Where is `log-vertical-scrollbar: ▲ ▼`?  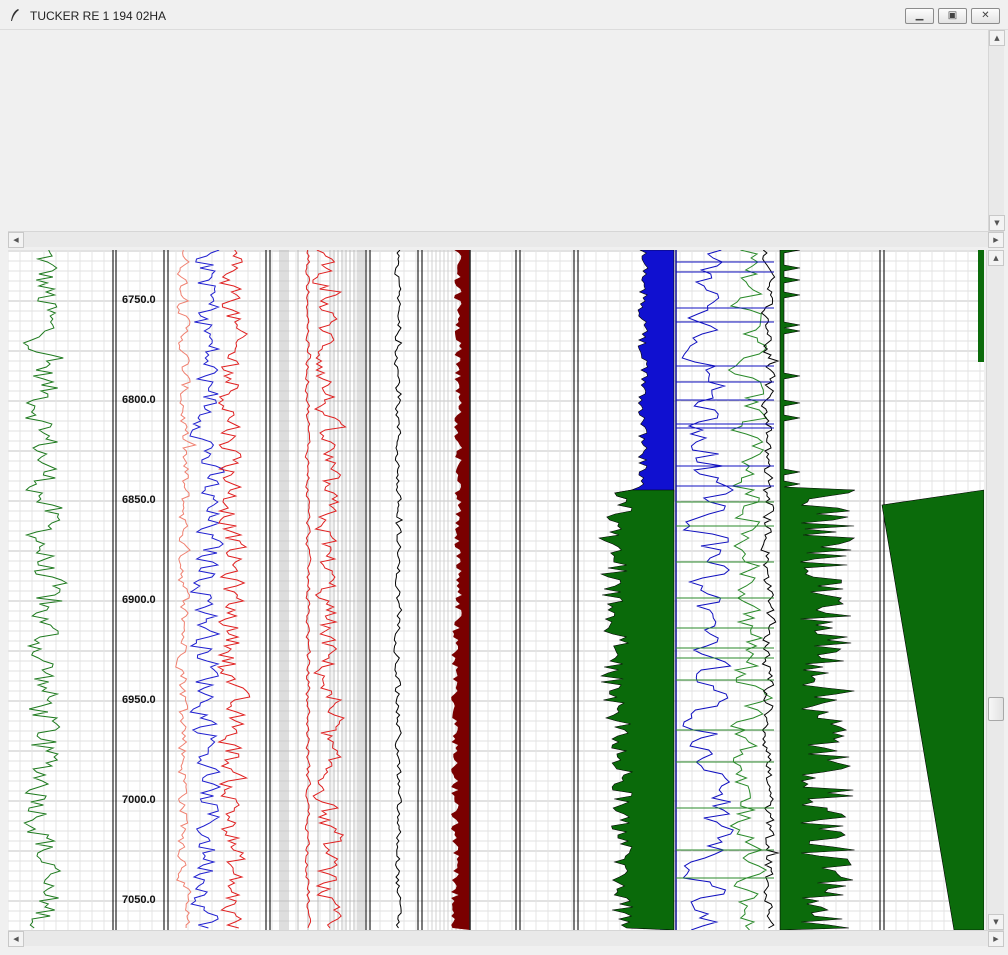 log-vertical-scrollbar: ▲ ▼ is located at coordinates (995, 590).